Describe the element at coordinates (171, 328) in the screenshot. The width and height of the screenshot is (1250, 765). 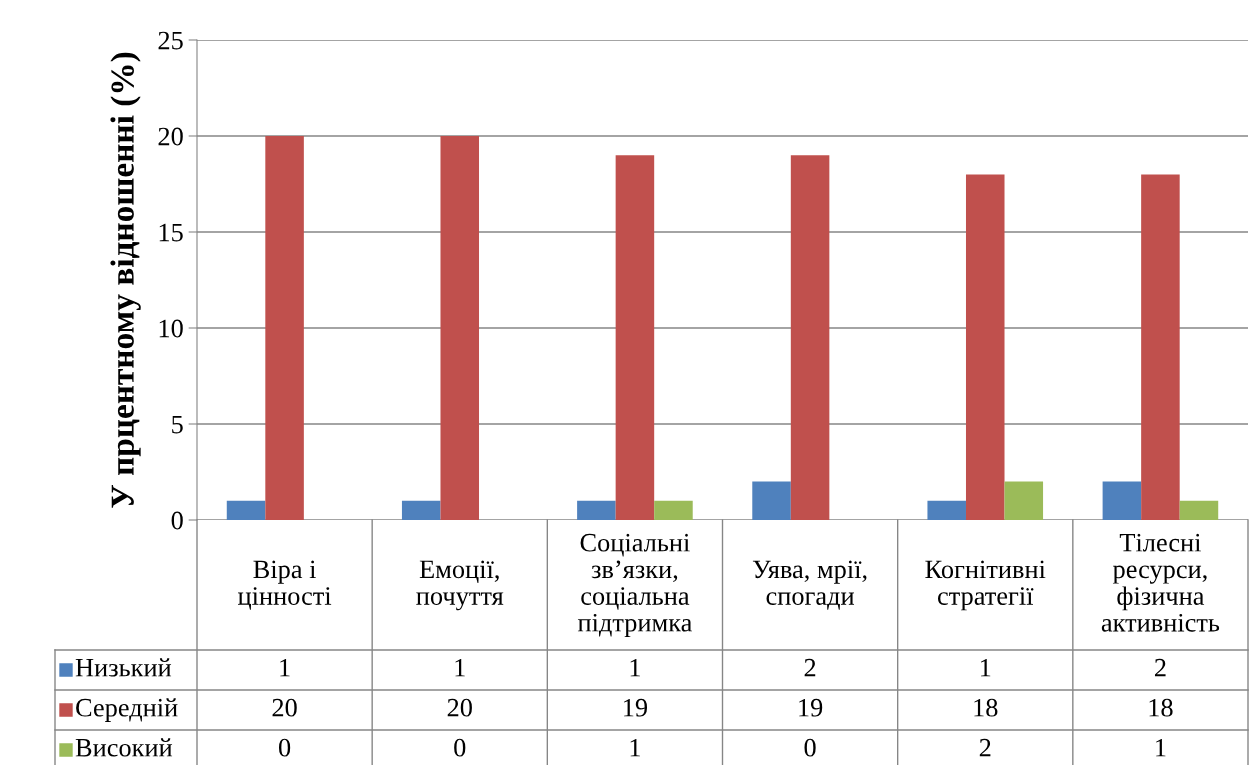
I see `y-tick-label: 10` at that location.